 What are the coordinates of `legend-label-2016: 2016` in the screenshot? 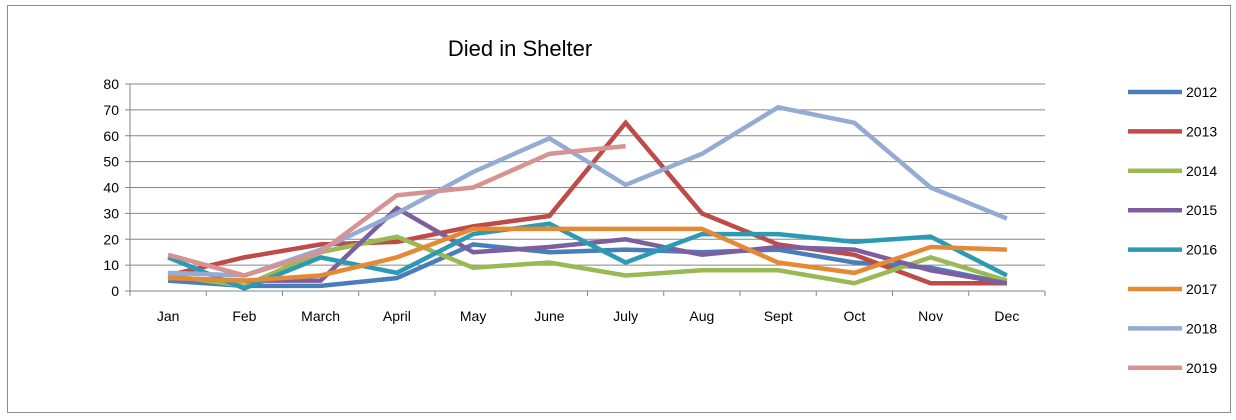 It's located at (1201, 250).